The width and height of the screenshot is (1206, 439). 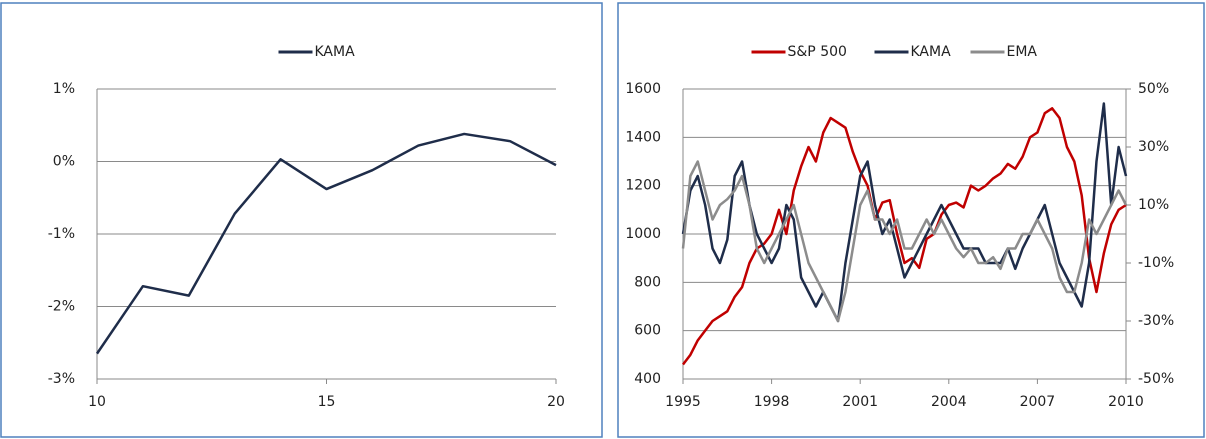 I want to click on y-tick-label: -2%, so click(x=61, y=307).